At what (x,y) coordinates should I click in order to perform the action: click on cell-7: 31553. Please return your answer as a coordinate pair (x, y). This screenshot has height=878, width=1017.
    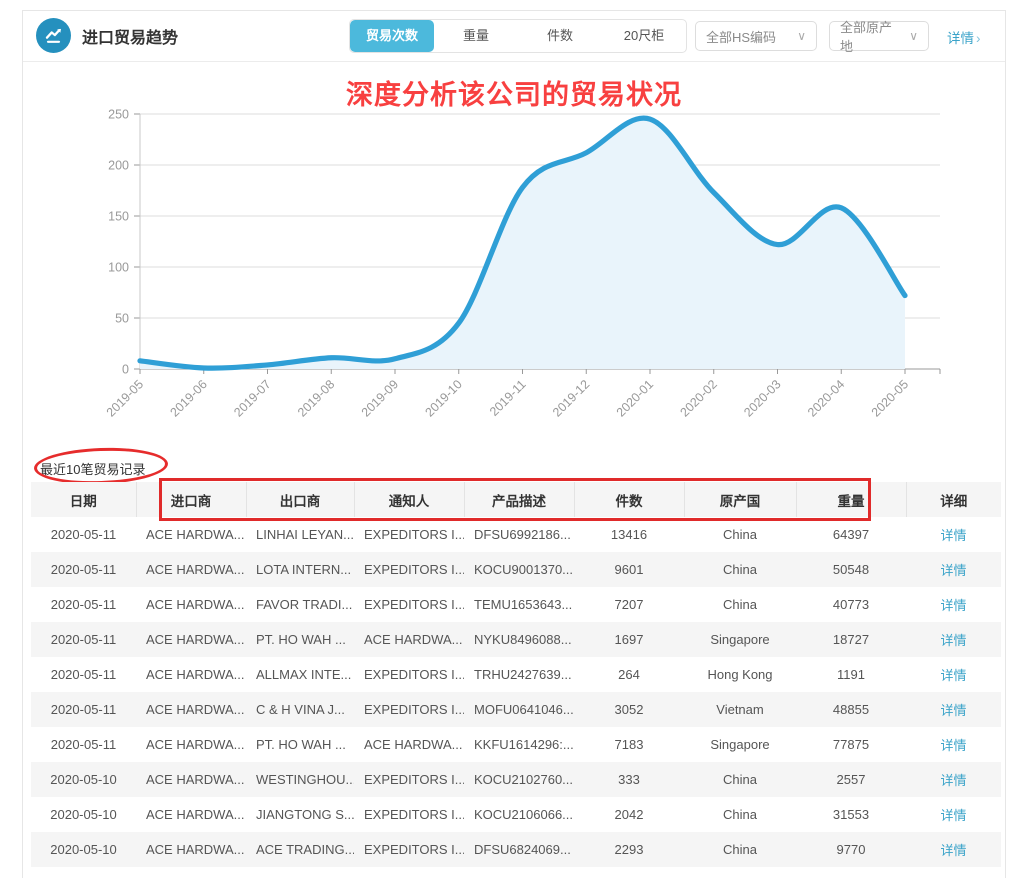
    Looking at the image, I should click on (851, 814).